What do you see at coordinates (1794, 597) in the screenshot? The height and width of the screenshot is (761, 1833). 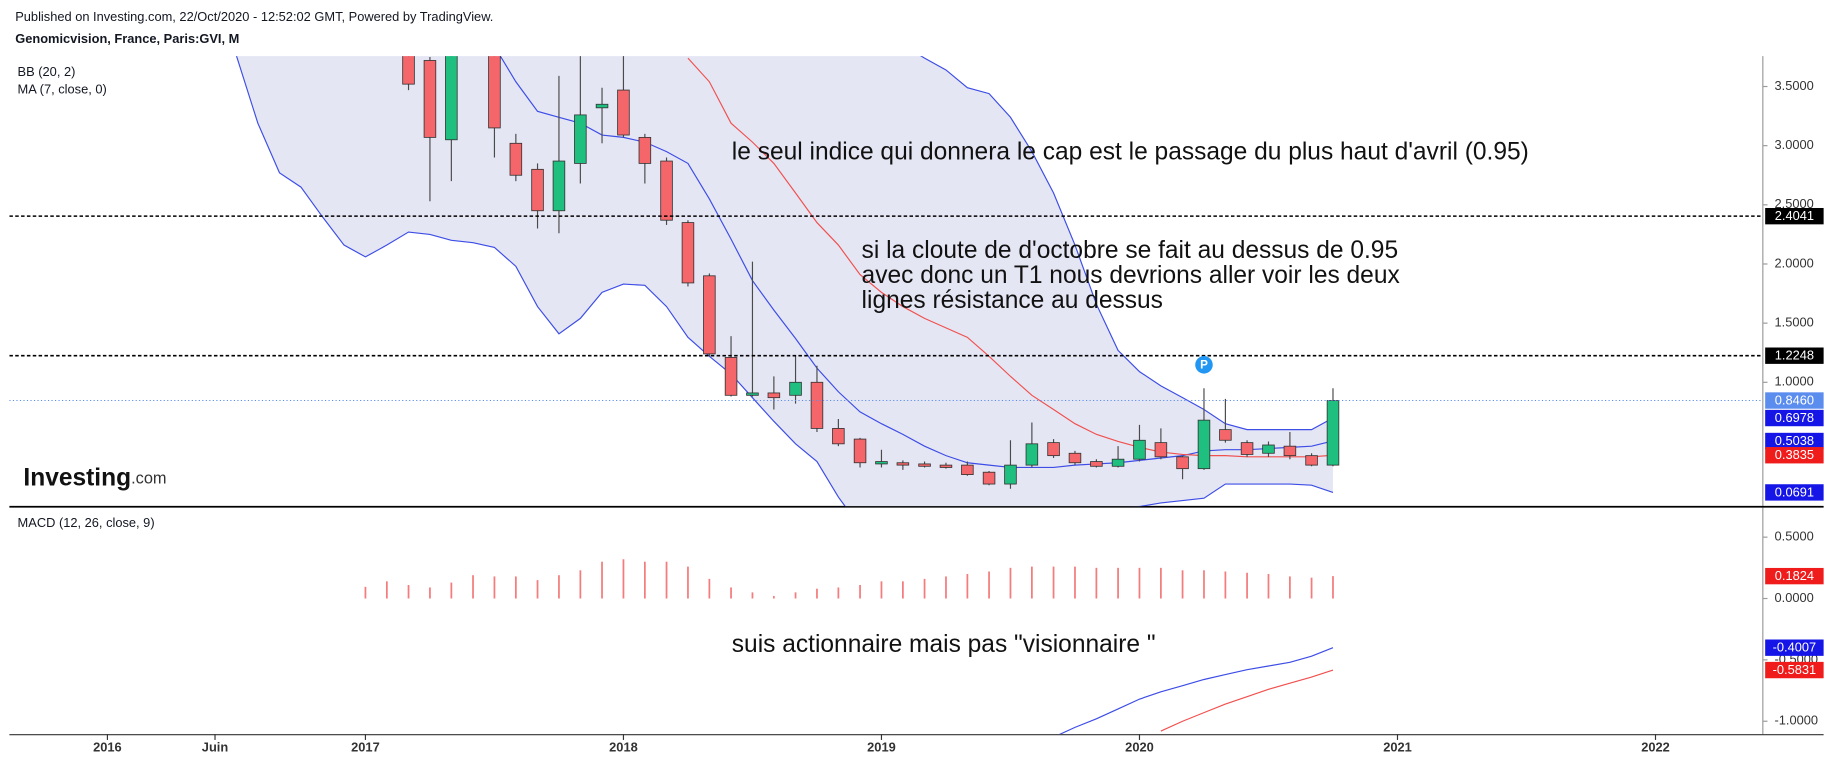 I see `y-tick-label: 0.0000` at bounding box center [1794, 597].